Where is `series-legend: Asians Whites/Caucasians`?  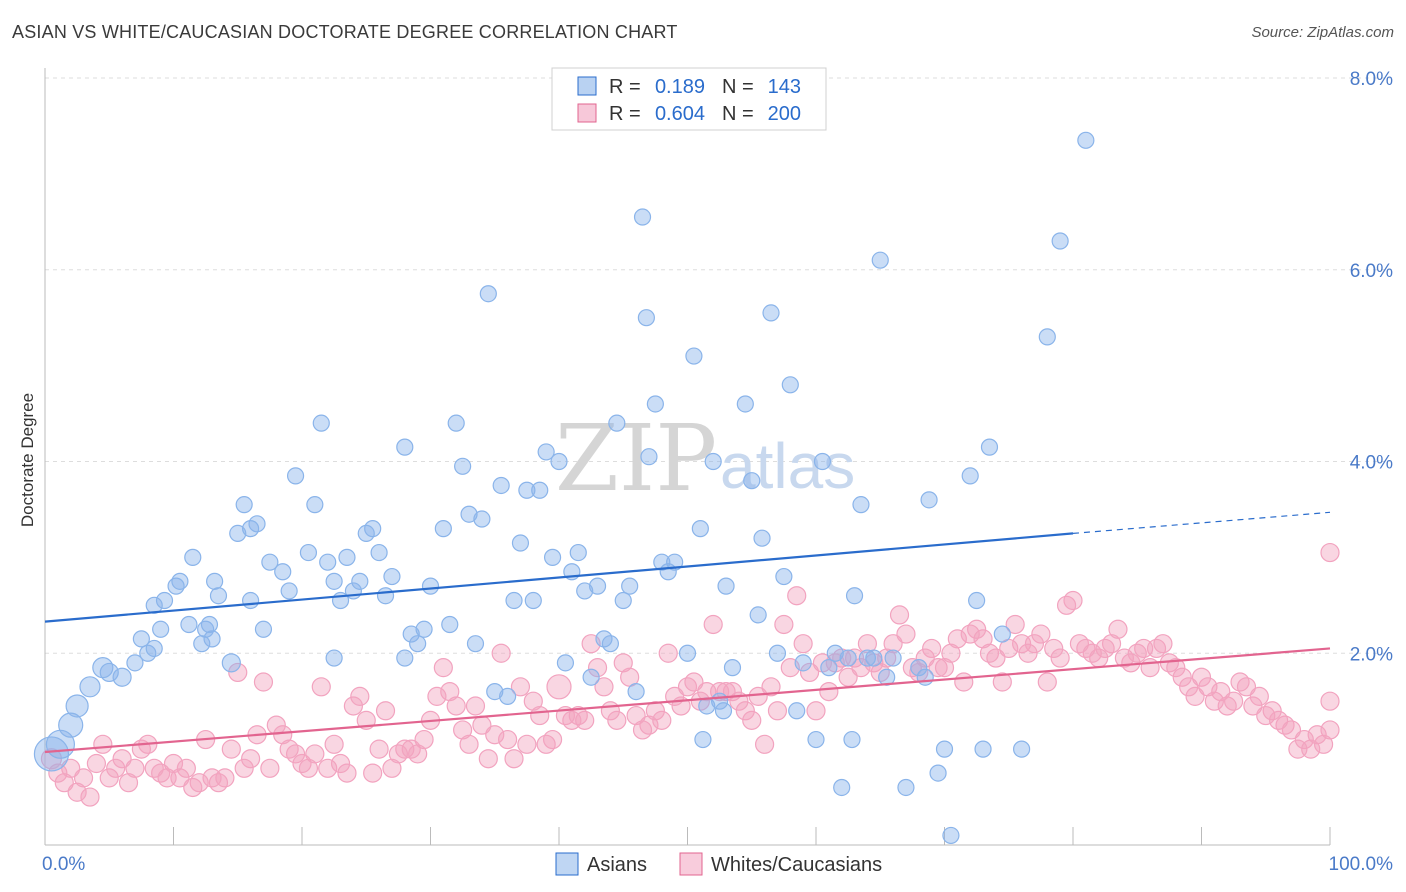
series-legend: Asians Whites/Caucasians is located at coordinates (718, 864).